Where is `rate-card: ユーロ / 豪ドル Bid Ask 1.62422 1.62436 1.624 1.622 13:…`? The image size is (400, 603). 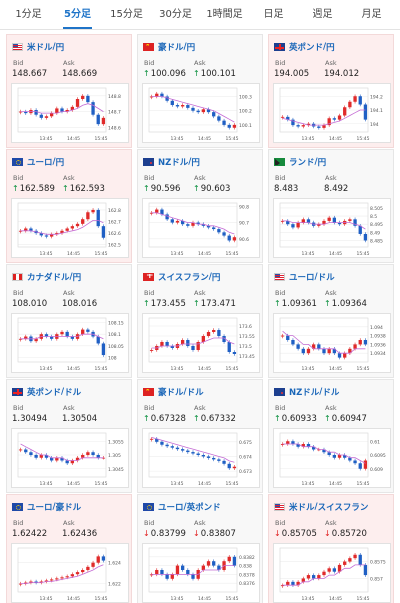
rate-card: ユーロ / 豪ドル Bid Ask 1.62422 1.62436 1.624 1.622 13:… is located at coordinates (69, 548).